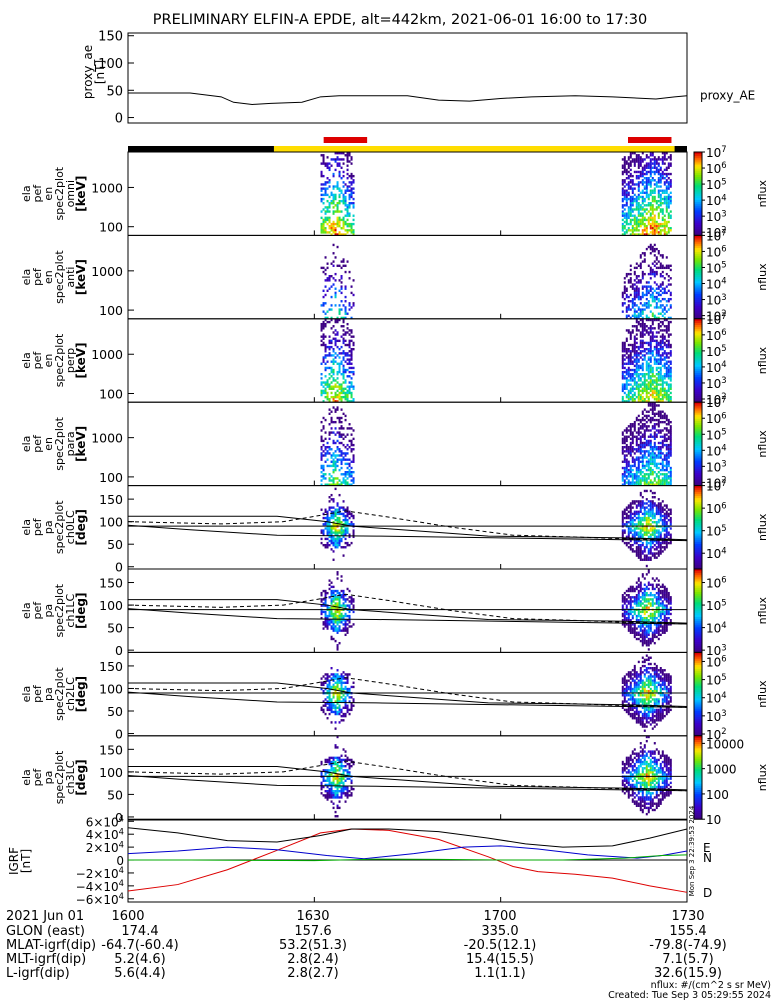 The width and height of the screenshot is (775, 1000). Describe the element at coordinates (407, 610) in the screenshot. I see `panel-frame` at that location.